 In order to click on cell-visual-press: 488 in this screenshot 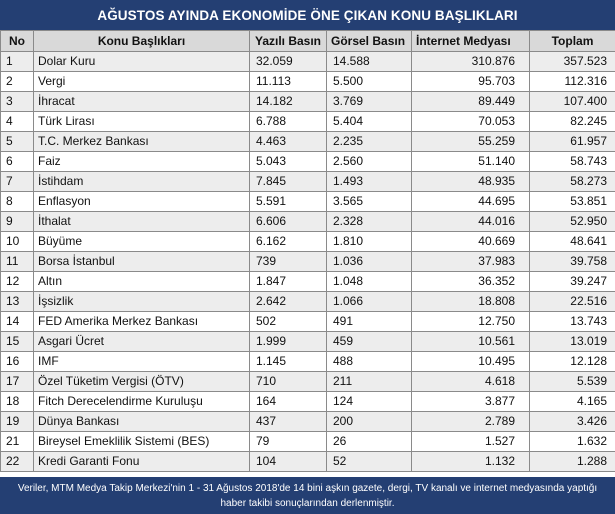, I will do `click(369, 361)`.